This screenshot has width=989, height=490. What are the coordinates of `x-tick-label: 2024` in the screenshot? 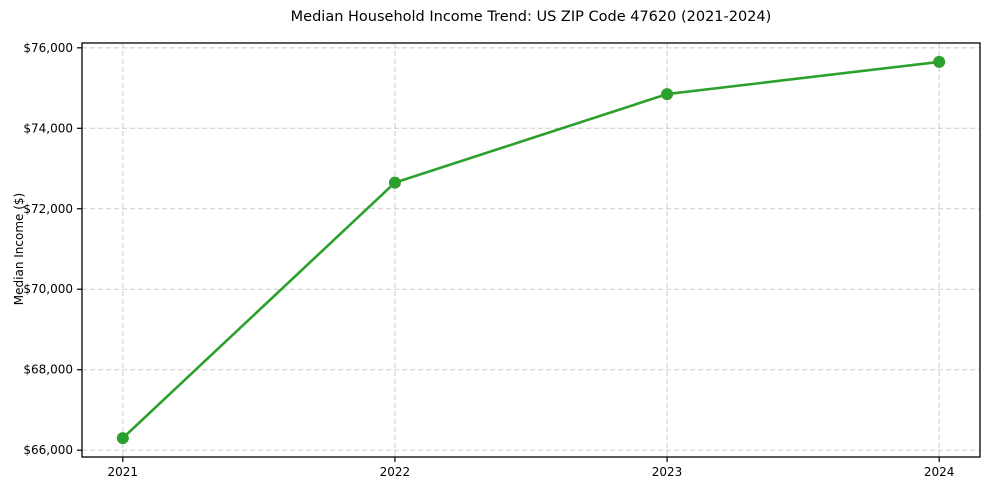 It's located at (939, 472).